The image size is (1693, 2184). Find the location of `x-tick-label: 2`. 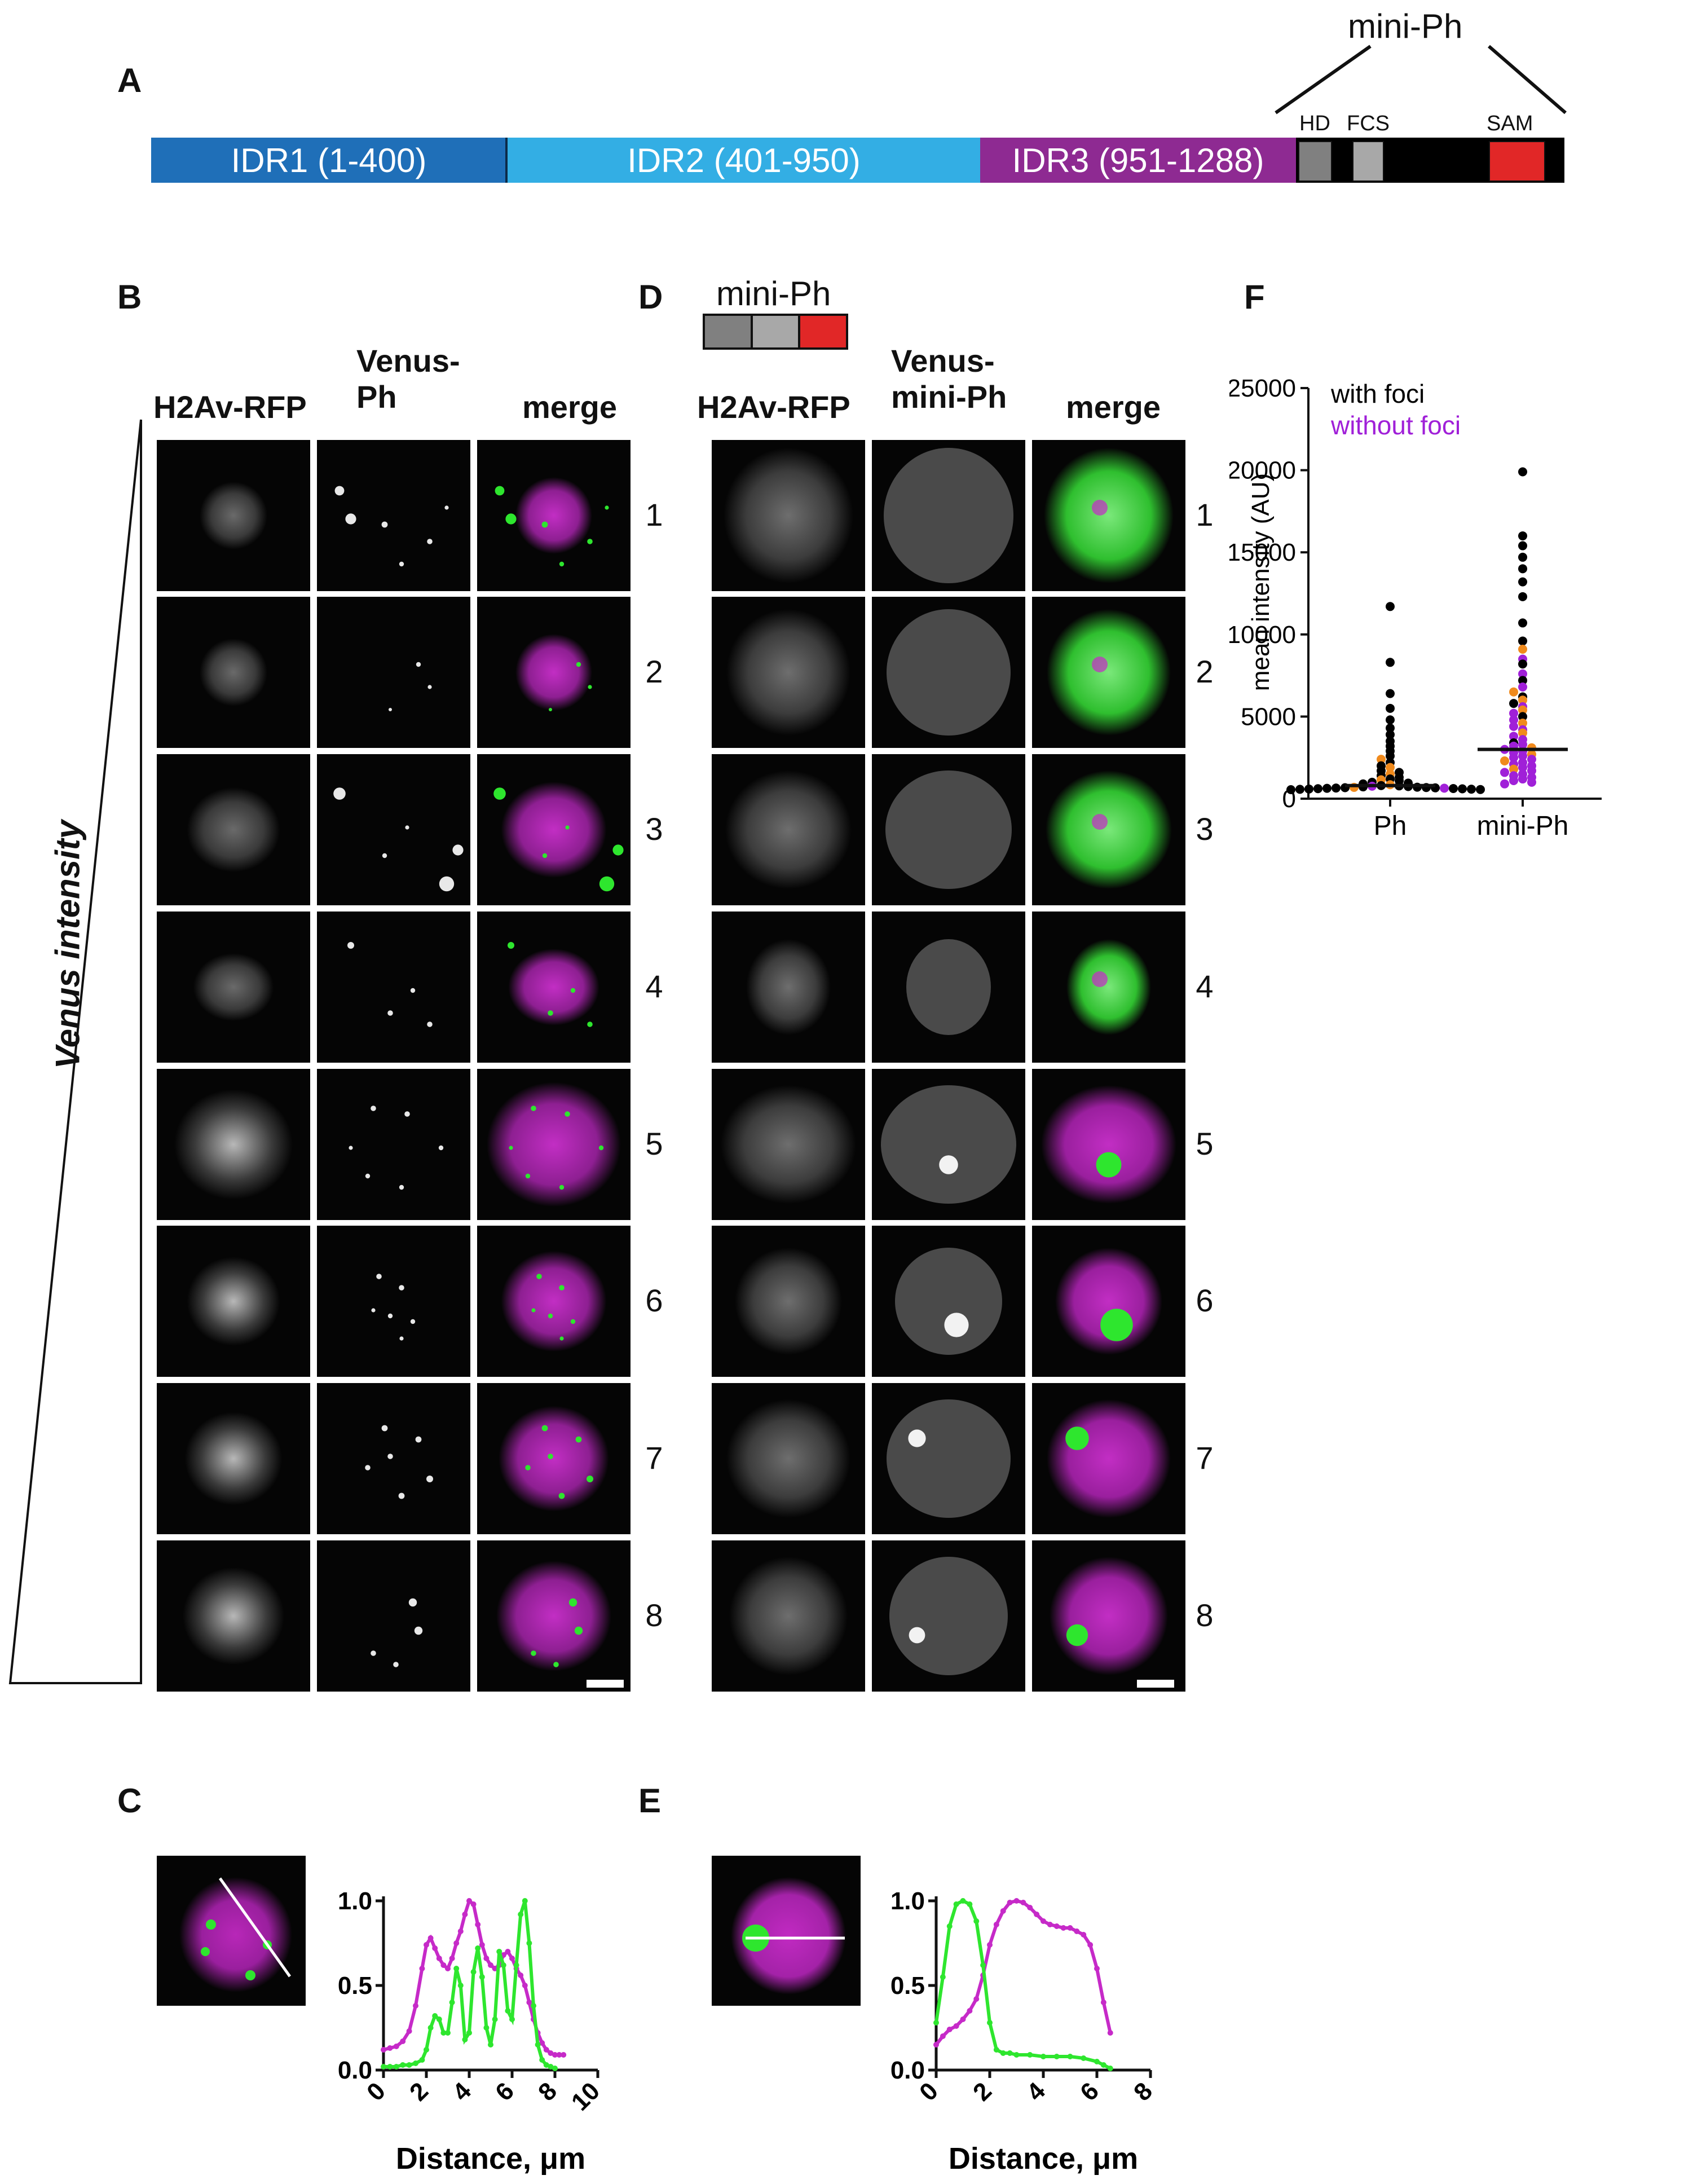

x-tick-label: 2 is located at coordinates (419, 2091).